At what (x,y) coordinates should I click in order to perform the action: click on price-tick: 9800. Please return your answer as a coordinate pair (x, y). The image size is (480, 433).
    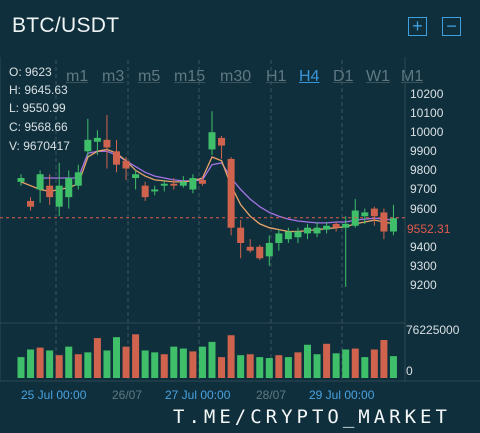
    Looking at the image, I should click on (423, 170).